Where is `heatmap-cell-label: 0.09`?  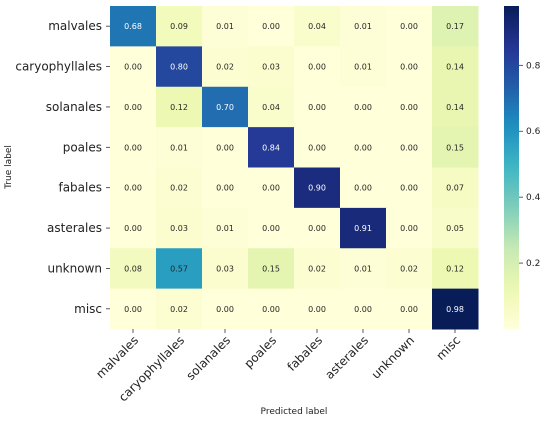
heatmap-cell-label: 0.09 is located at coordinates (179, 26).